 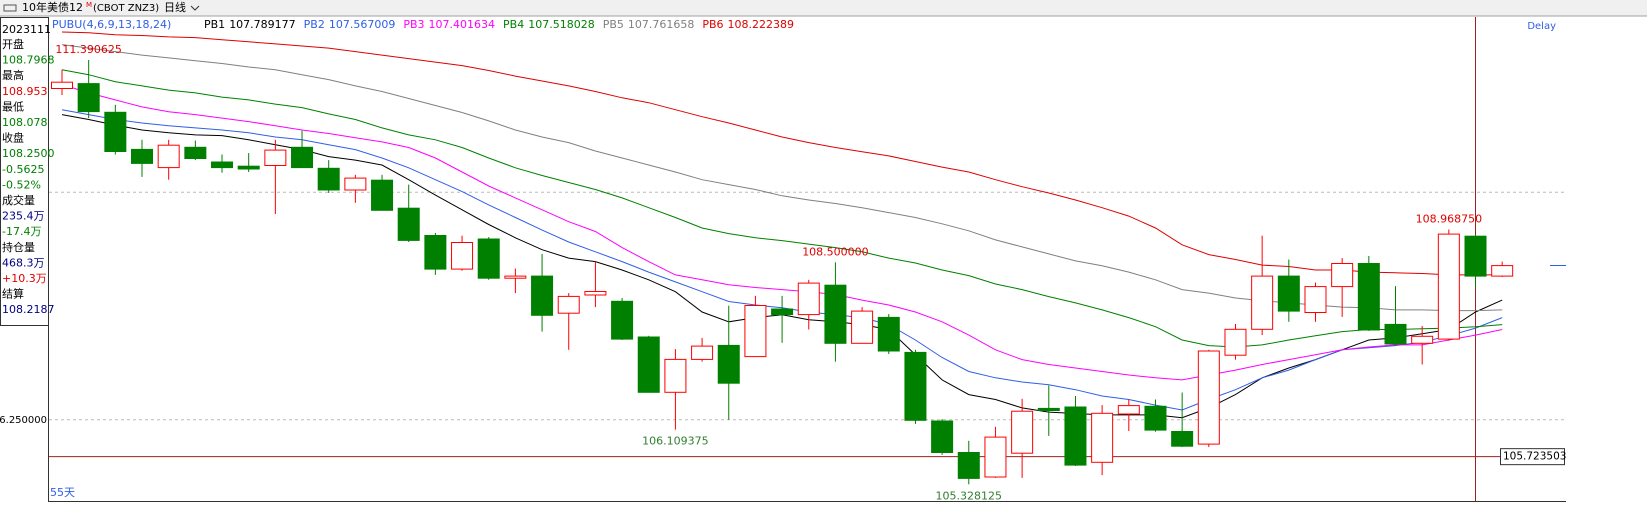 What do you see at coordinates (28, 309) in the screenshot?
I see `info-value: 108.2187` at bounding box center [28, 309].